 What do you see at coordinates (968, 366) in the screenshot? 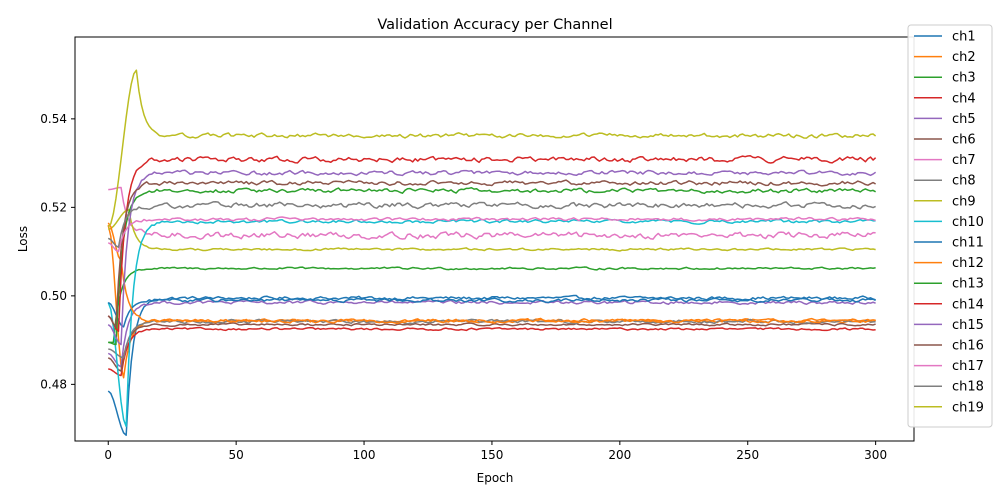
I see `legend-label-ch17: ch17` at bounding box center [968, 366].